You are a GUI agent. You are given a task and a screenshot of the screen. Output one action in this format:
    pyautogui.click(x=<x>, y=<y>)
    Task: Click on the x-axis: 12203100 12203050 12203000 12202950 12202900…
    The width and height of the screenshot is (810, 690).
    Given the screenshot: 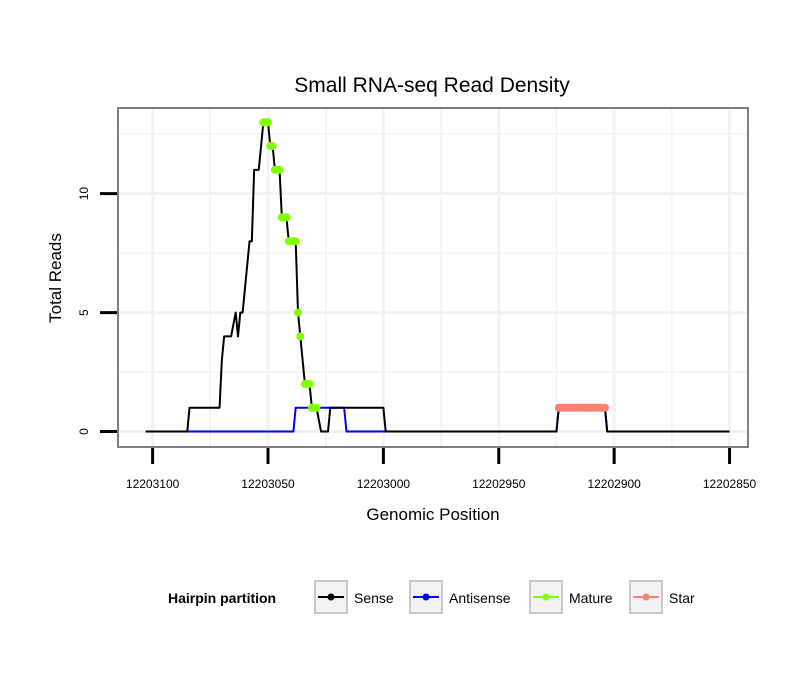 What is the action you would take?
    pyautogui.click(x=441, y=469)
    